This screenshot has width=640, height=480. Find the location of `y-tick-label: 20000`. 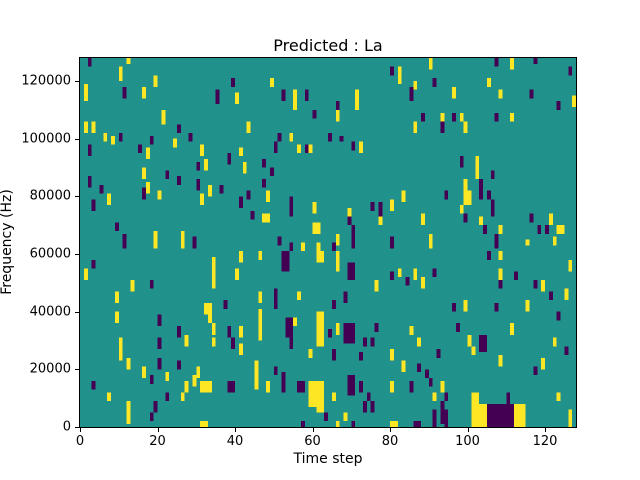

y-tick-label: 20000 is located at coordinates (50, 369).